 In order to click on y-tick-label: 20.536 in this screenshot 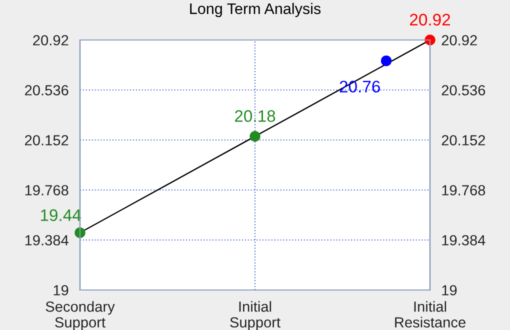, I will do `click(46, 90)`.